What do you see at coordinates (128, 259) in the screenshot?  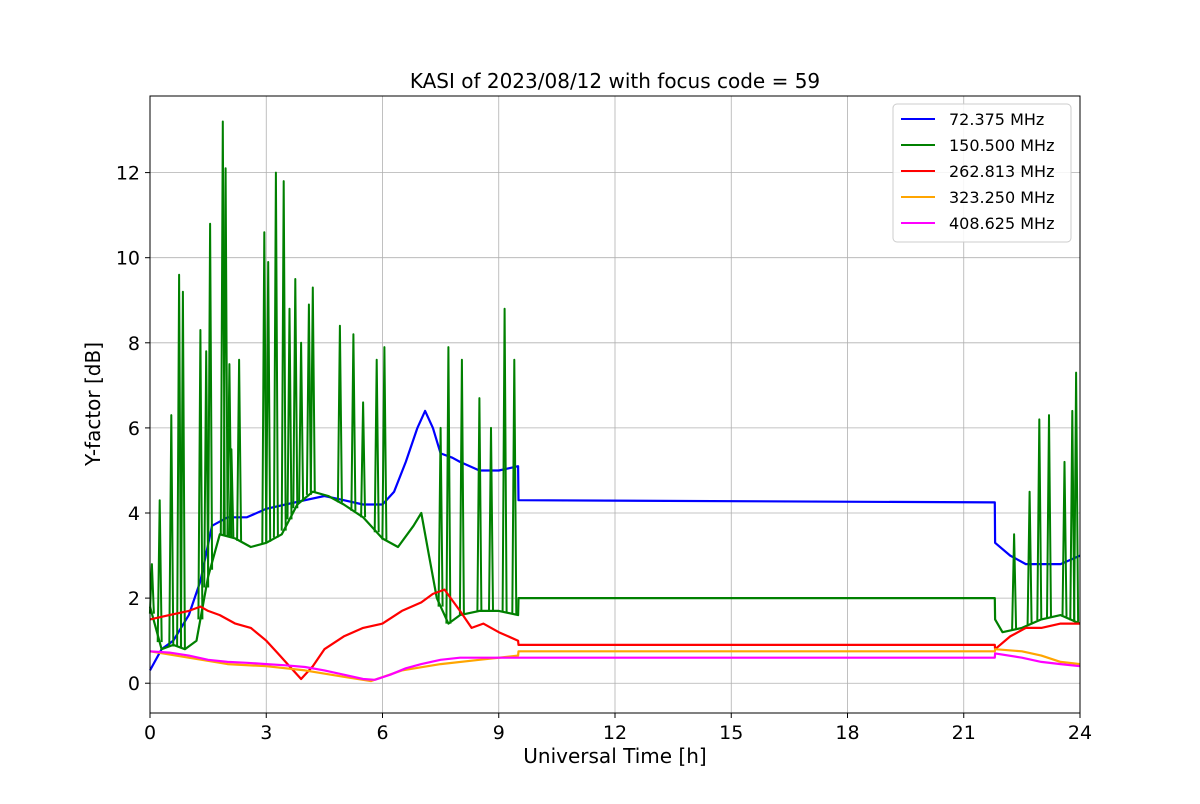 I see `y-tick-label: 10` at bounding box center [128, 259].